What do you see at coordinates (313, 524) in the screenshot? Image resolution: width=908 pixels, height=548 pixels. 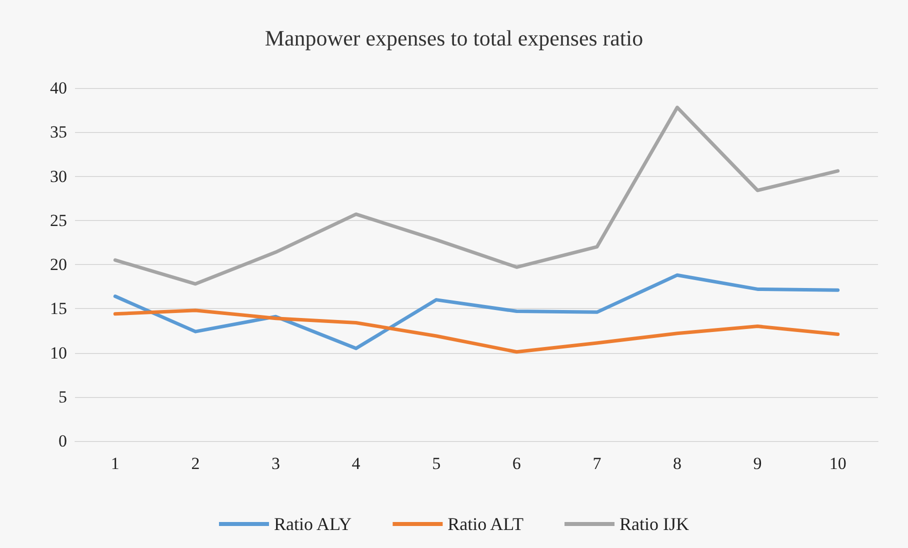 I see `legend-label: Ratio ALY` at bounding box center [313, 524].